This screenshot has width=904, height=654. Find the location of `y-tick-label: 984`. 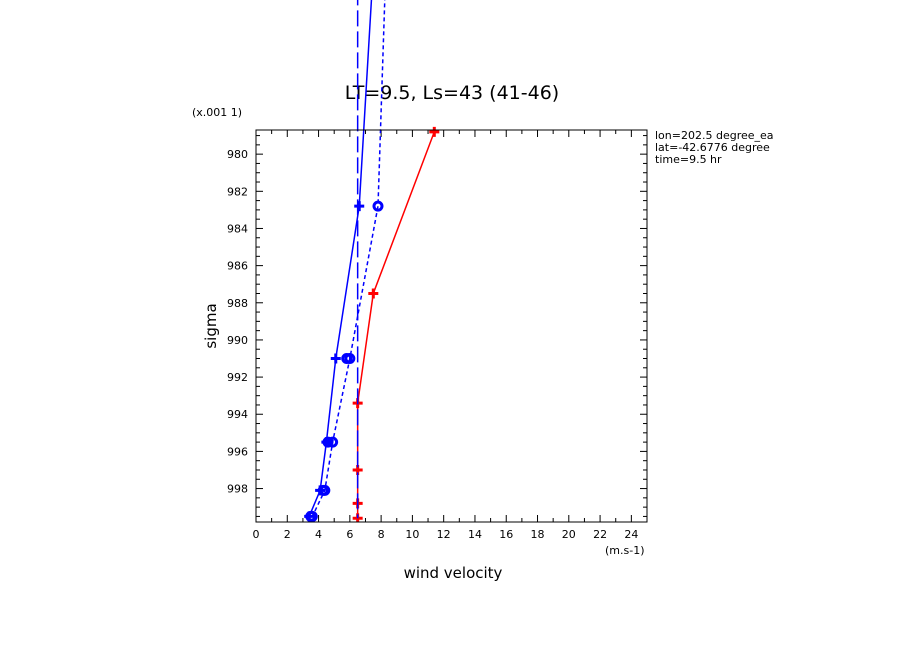

y-tick-label: 984 is located at coordinates (237, 228).